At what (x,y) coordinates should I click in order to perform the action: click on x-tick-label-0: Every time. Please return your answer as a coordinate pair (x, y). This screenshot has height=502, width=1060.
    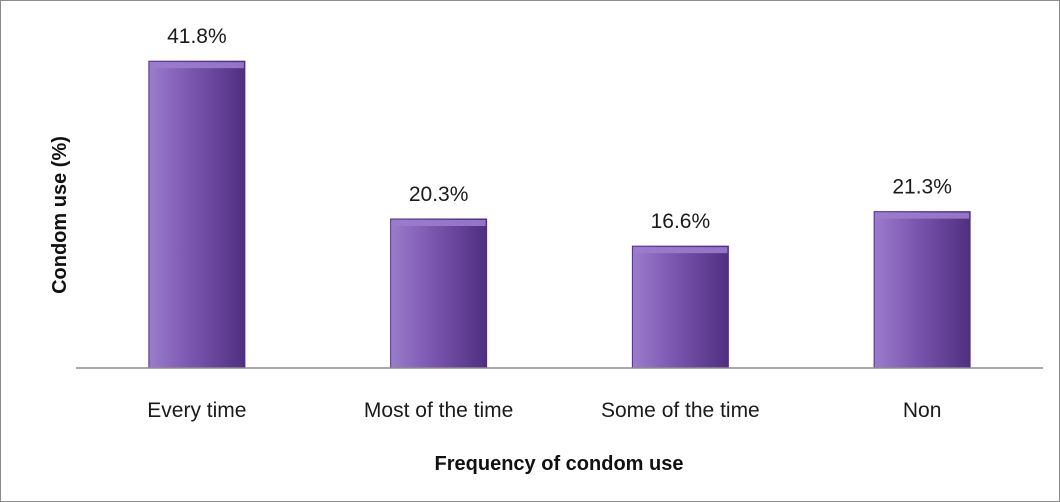
    Looking at the image, I should click on (196, 410).